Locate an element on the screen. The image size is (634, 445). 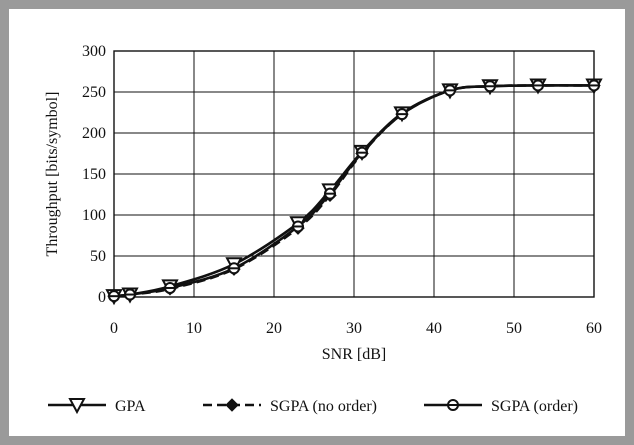
legend-label-sgpa-no-order: SGPA (no order) is located at coordinates (323, 406).